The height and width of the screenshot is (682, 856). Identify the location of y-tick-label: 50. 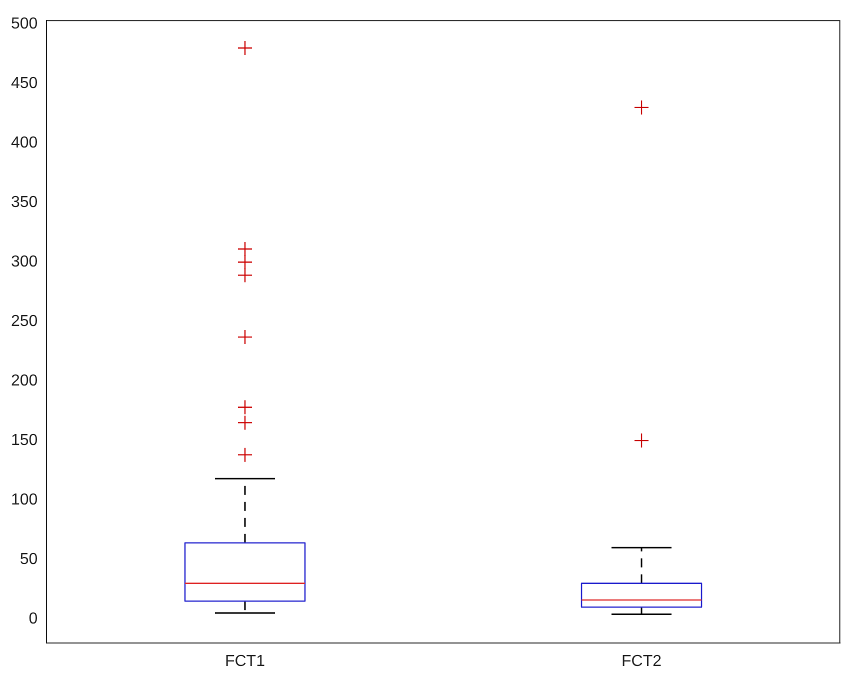
(29, 559).